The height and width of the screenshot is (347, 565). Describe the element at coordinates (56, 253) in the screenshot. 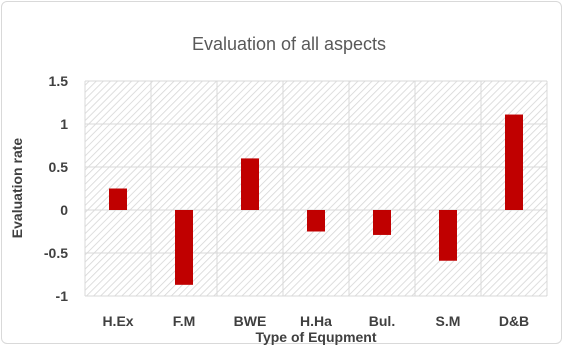

I see `y-tick-label: -0.5` at that location.